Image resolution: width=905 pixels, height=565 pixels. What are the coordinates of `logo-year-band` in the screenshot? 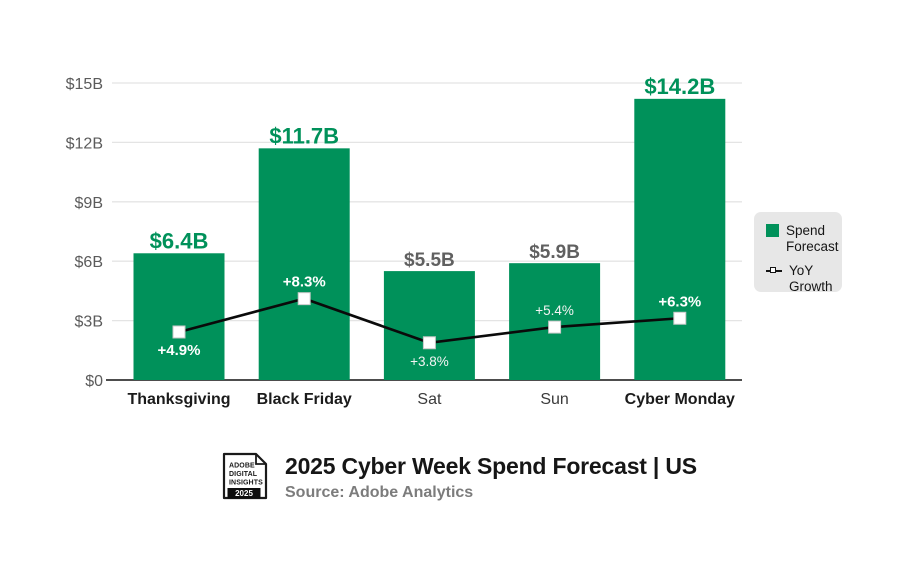 It's located at (244, 493).